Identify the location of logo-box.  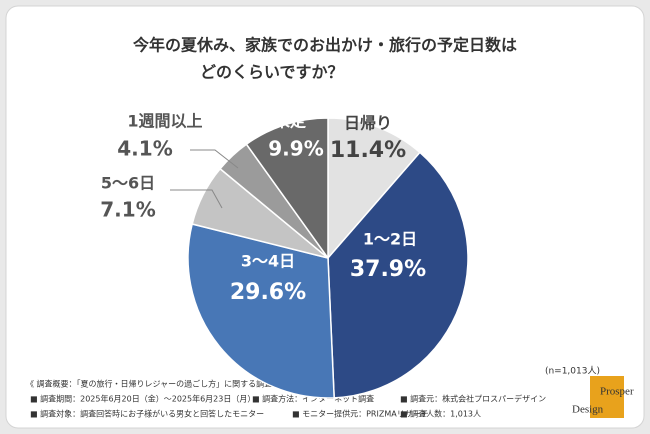
(607, 397).